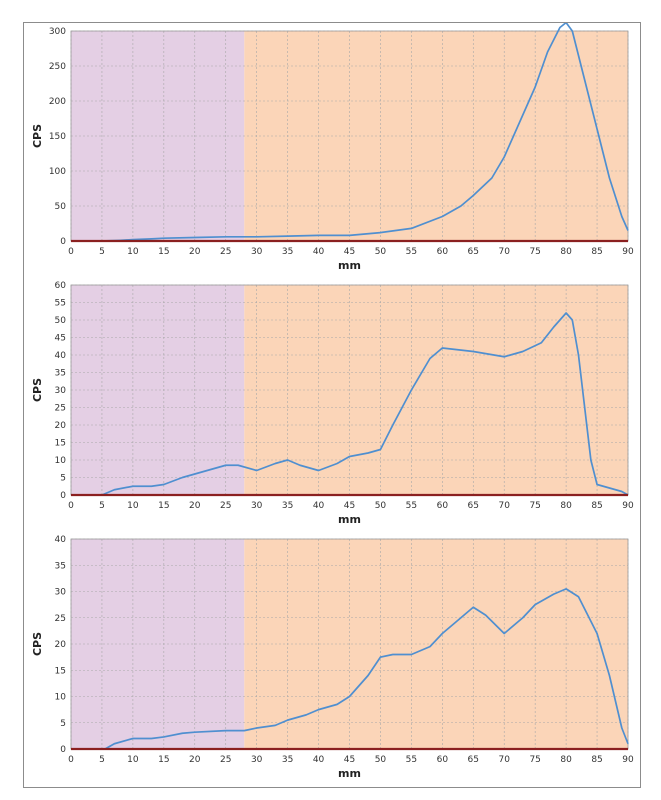 The width and height of the screenshot is (661, 800). Describe the element at coordinates (61, 286) in the screenshot. I see `y-tick-label: 60` at that location.